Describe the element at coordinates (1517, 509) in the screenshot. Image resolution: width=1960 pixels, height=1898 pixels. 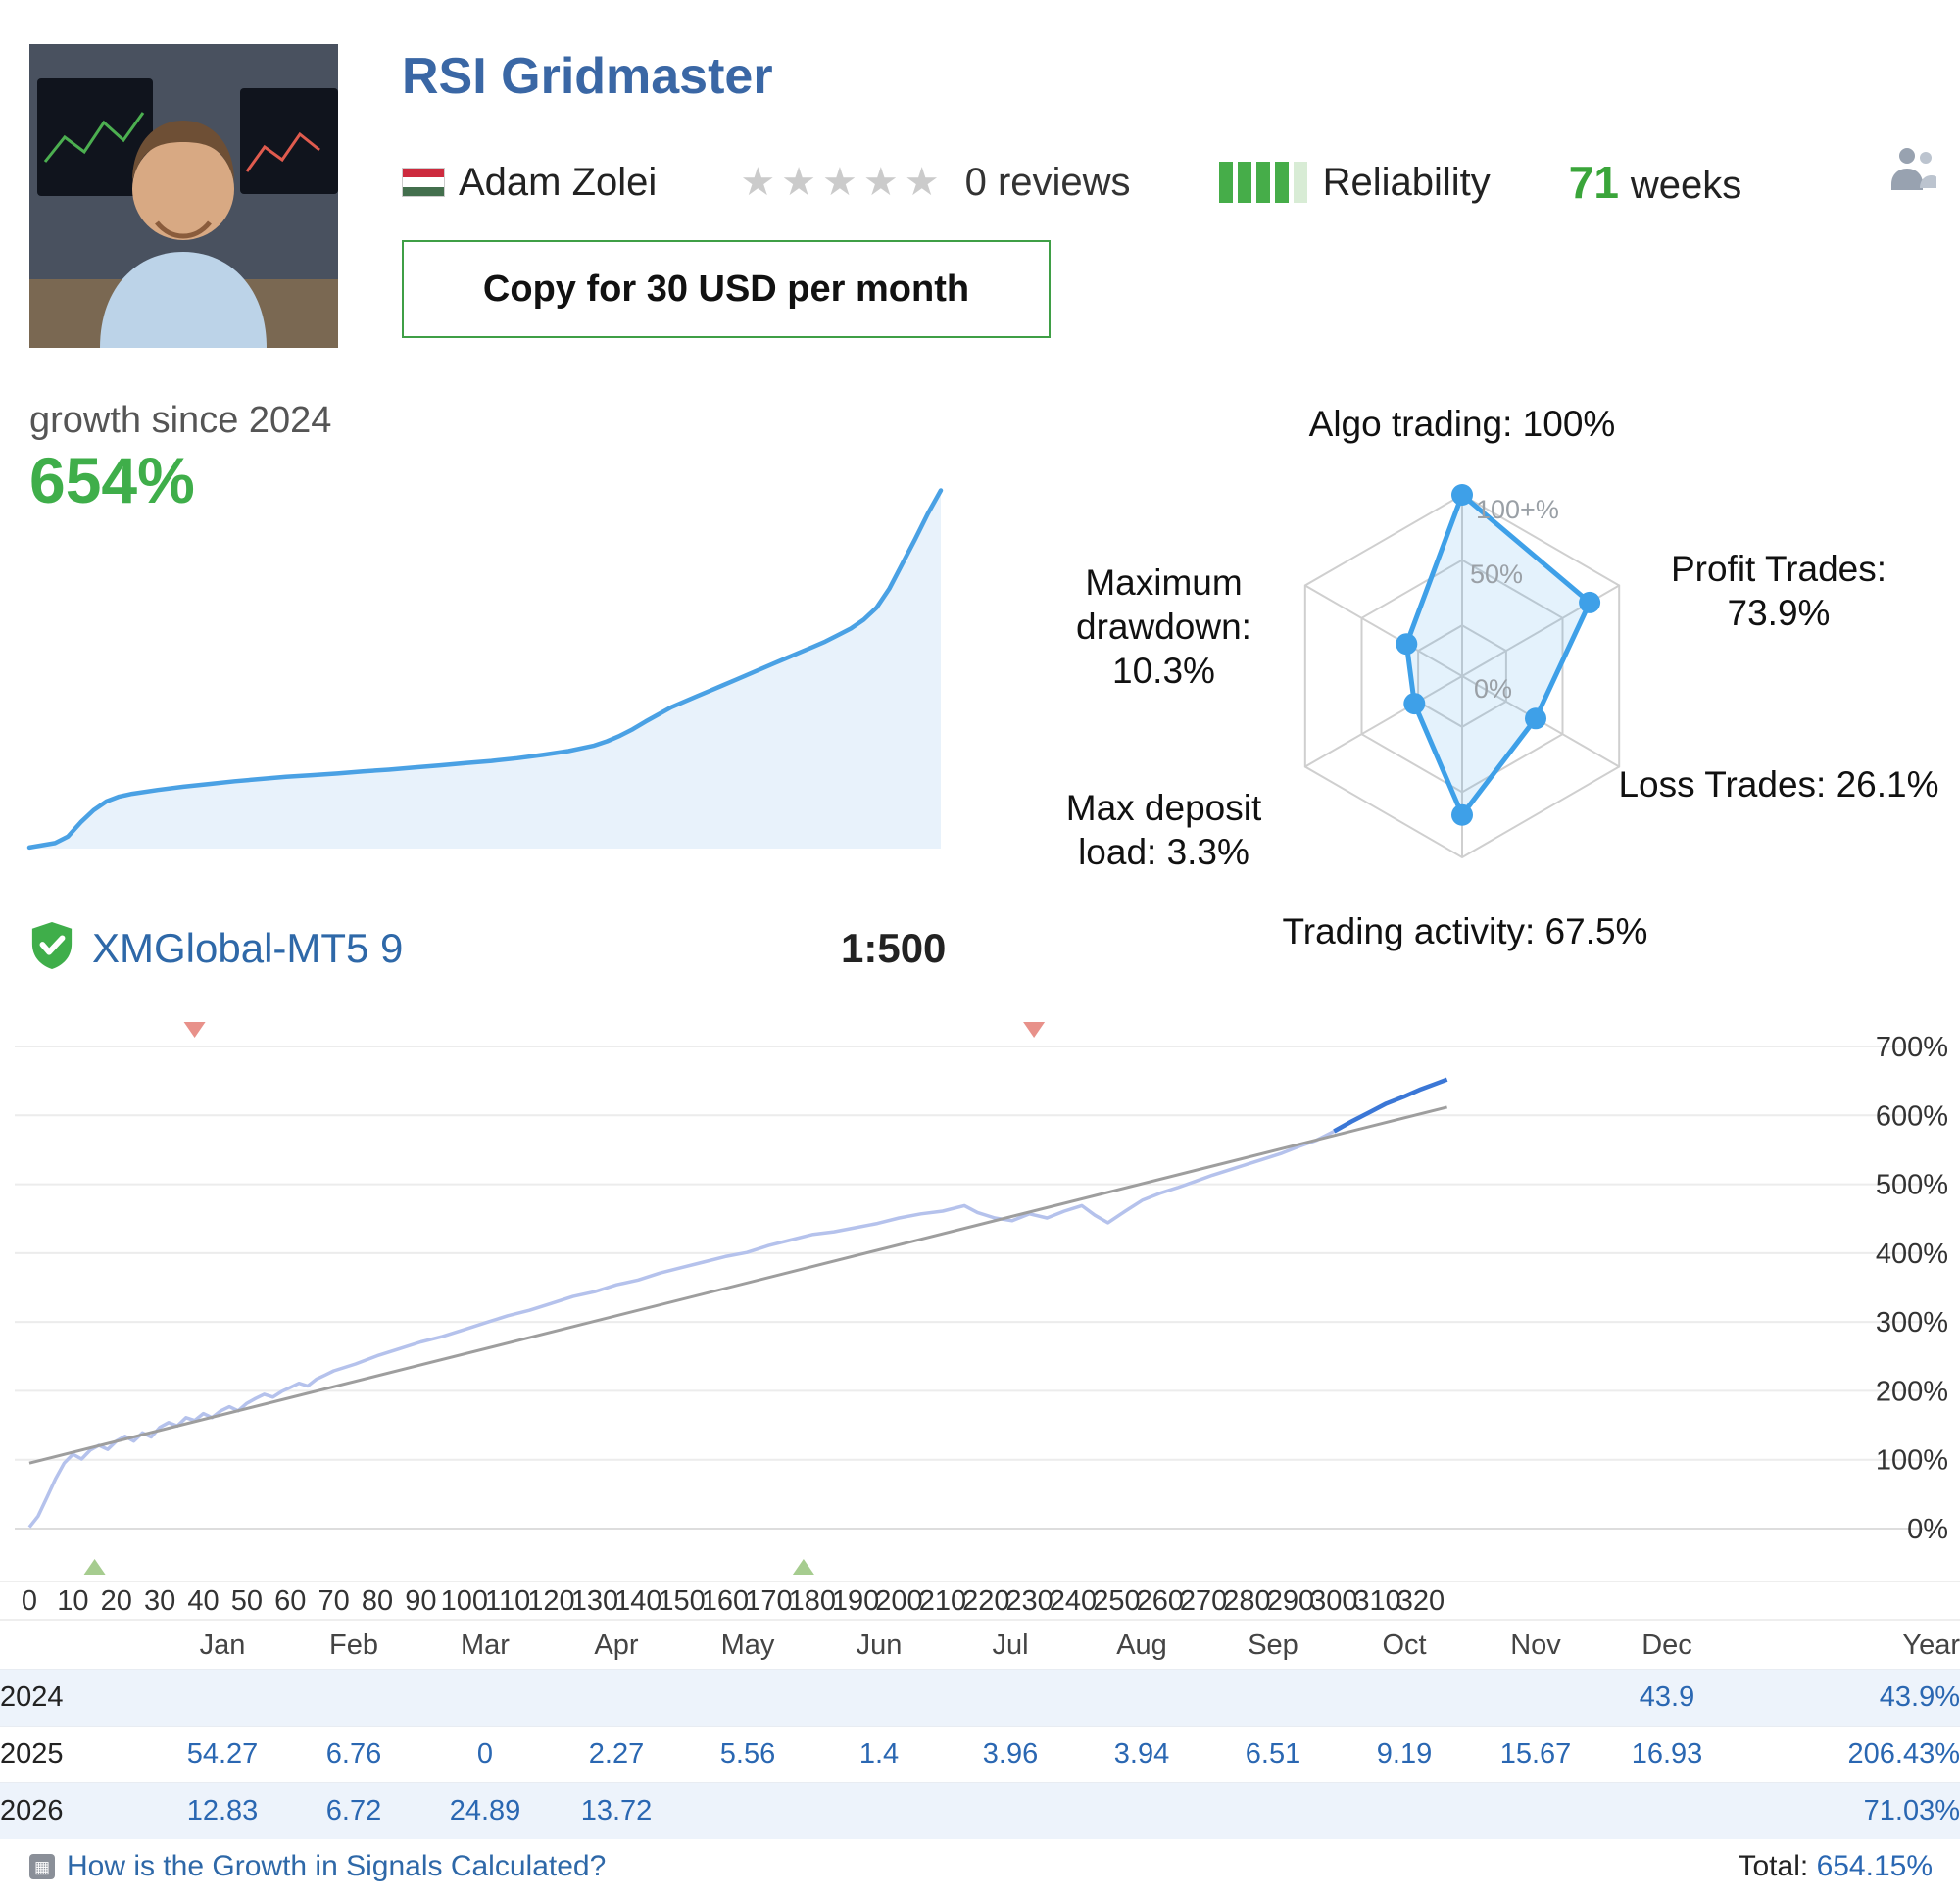
I see `svg-text: 100+%` at that location.